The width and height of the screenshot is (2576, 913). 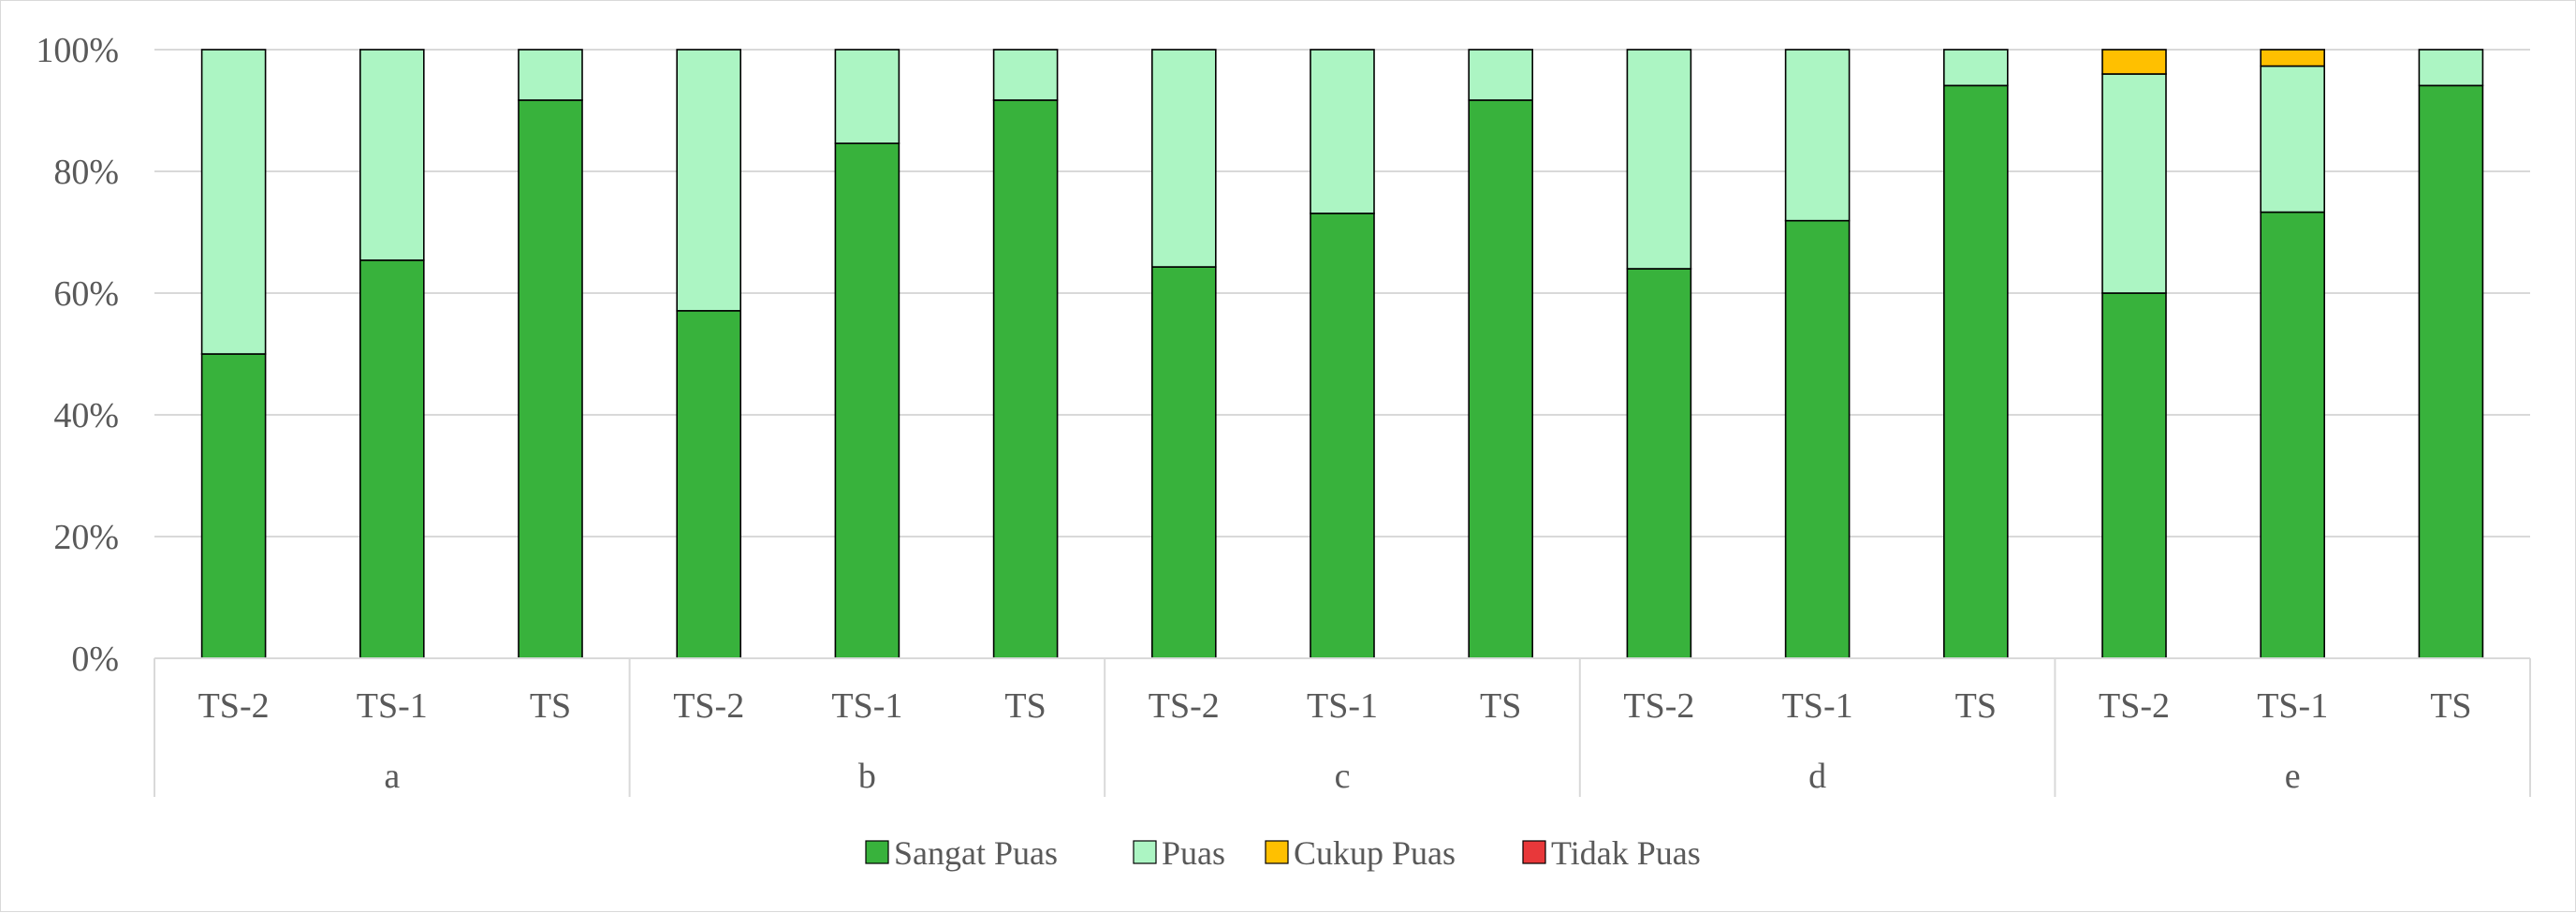 I want to click on legend-label: Puas, so click(x=1193, y=853).